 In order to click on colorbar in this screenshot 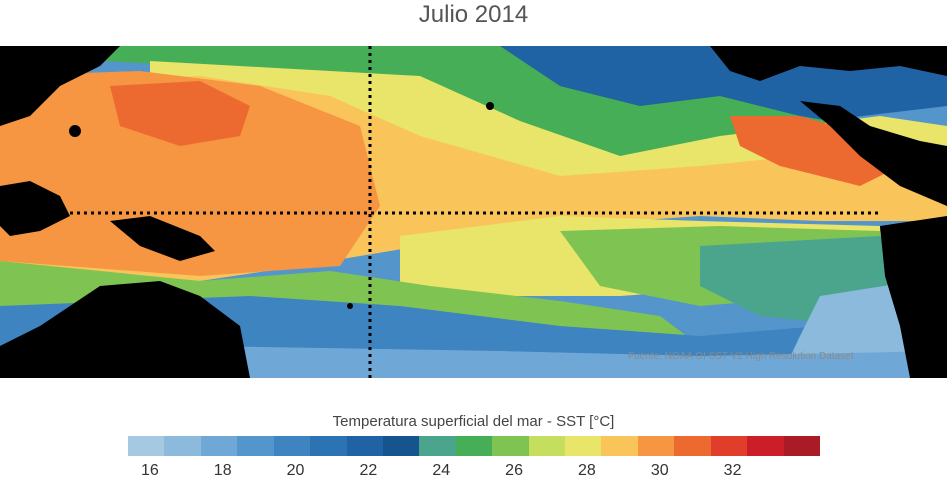, I will do `click(474, 446)`.